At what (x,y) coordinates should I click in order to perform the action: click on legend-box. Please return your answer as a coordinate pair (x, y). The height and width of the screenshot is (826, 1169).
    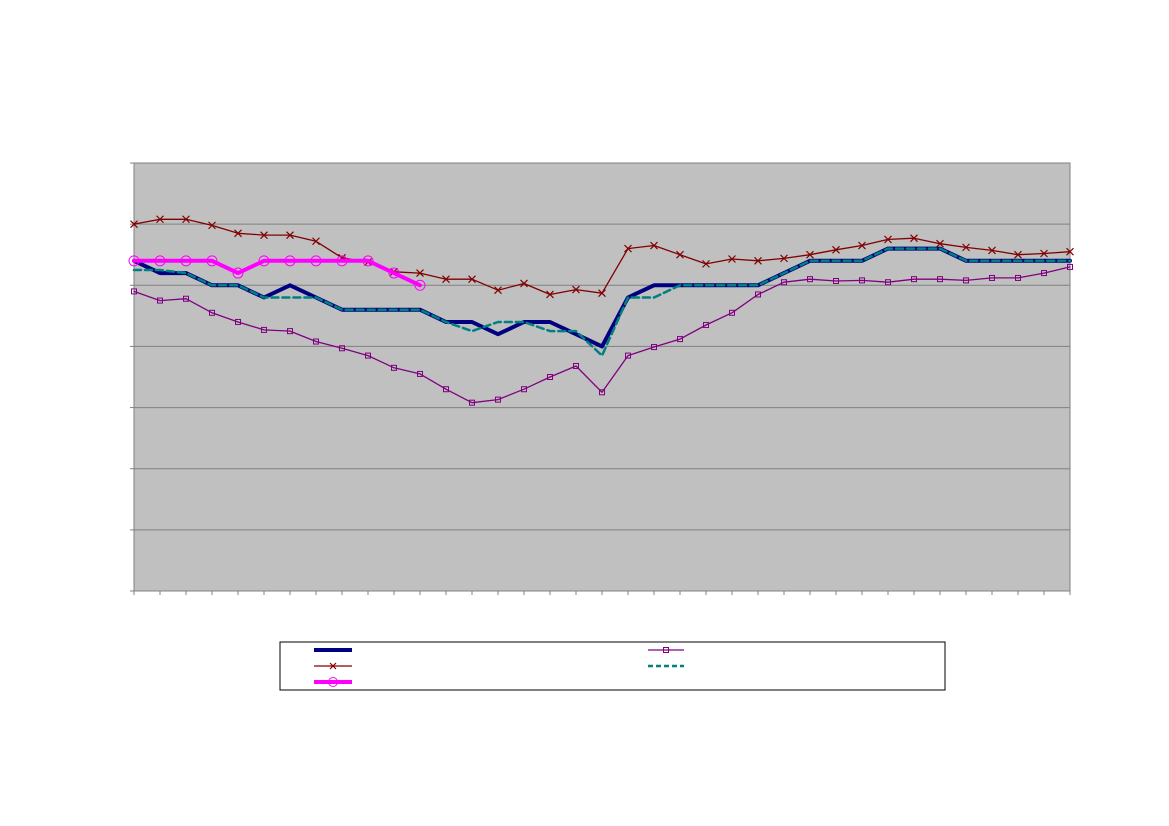
    Looking at the image, I should click on (612, 666).